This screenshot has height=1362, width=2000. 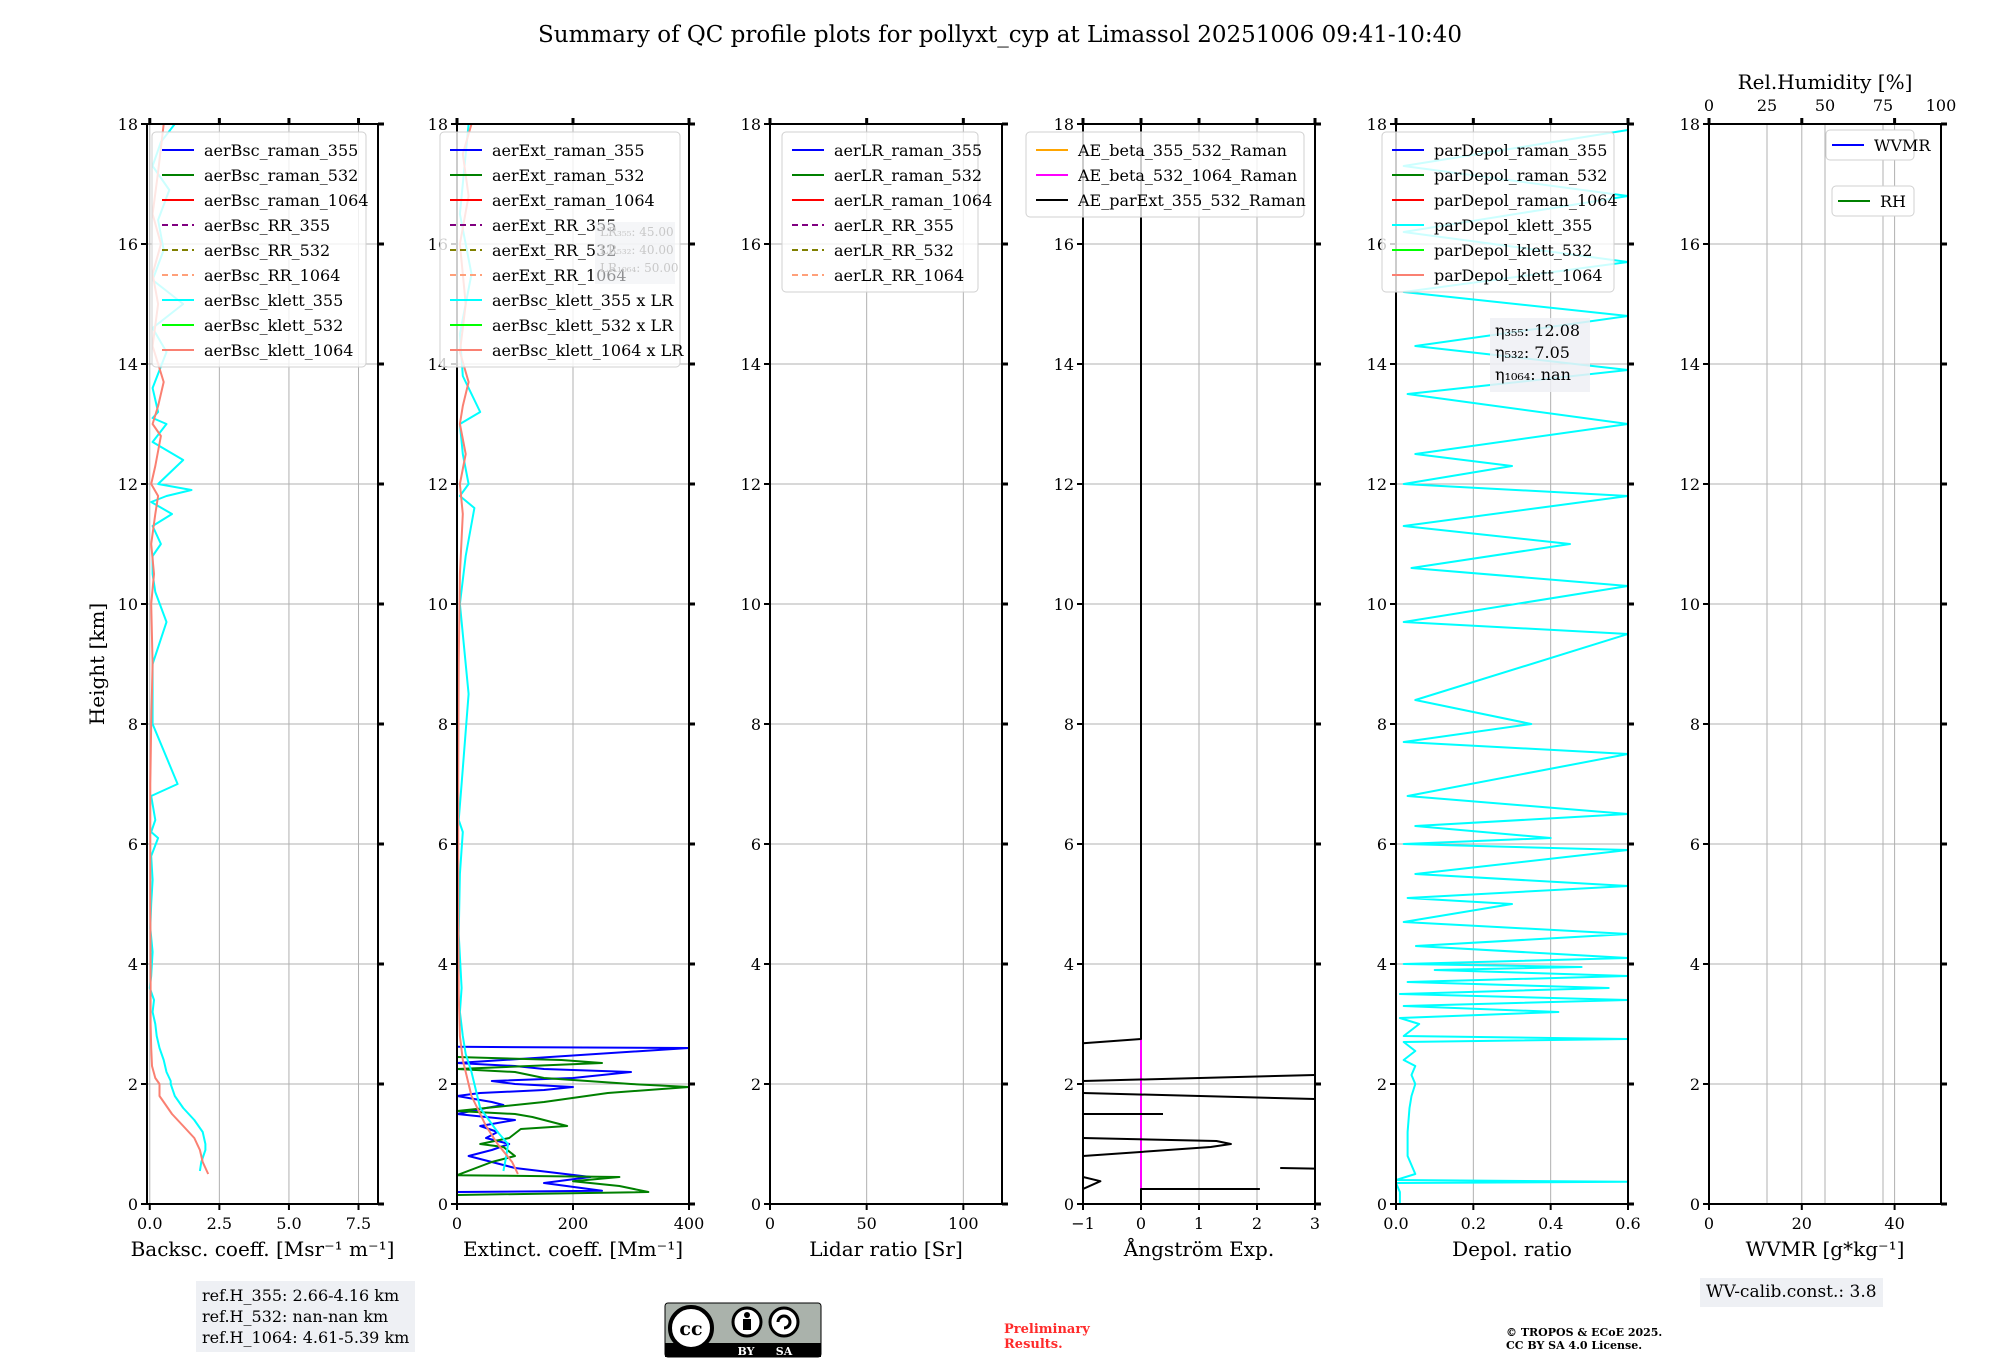 What do you see at coordinates (1520, 175) in the screenshot?
I see `legend-label: parDepol_raman_532` at bounding box center [1520, 175].